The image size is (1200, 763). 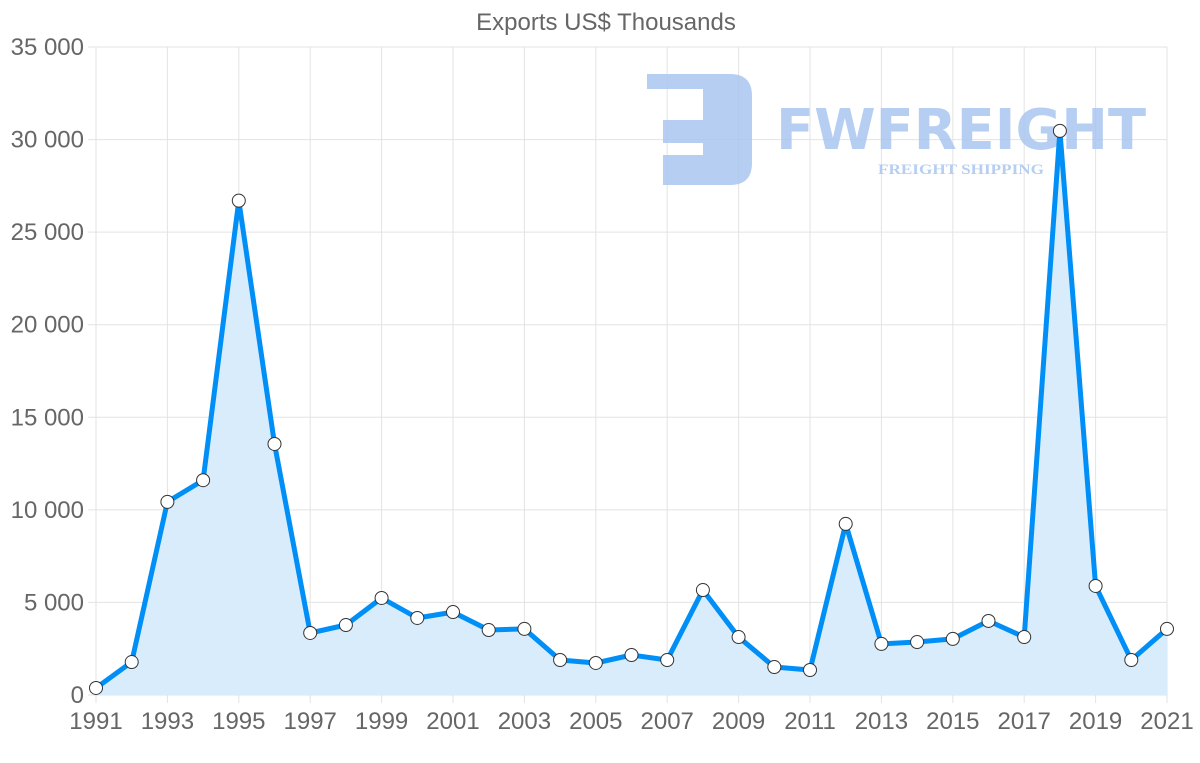 What do you see at coordinates (47, 232) in the screenshot?
I see `y-tick-label: 25 000` at bounding box center [47, 232].